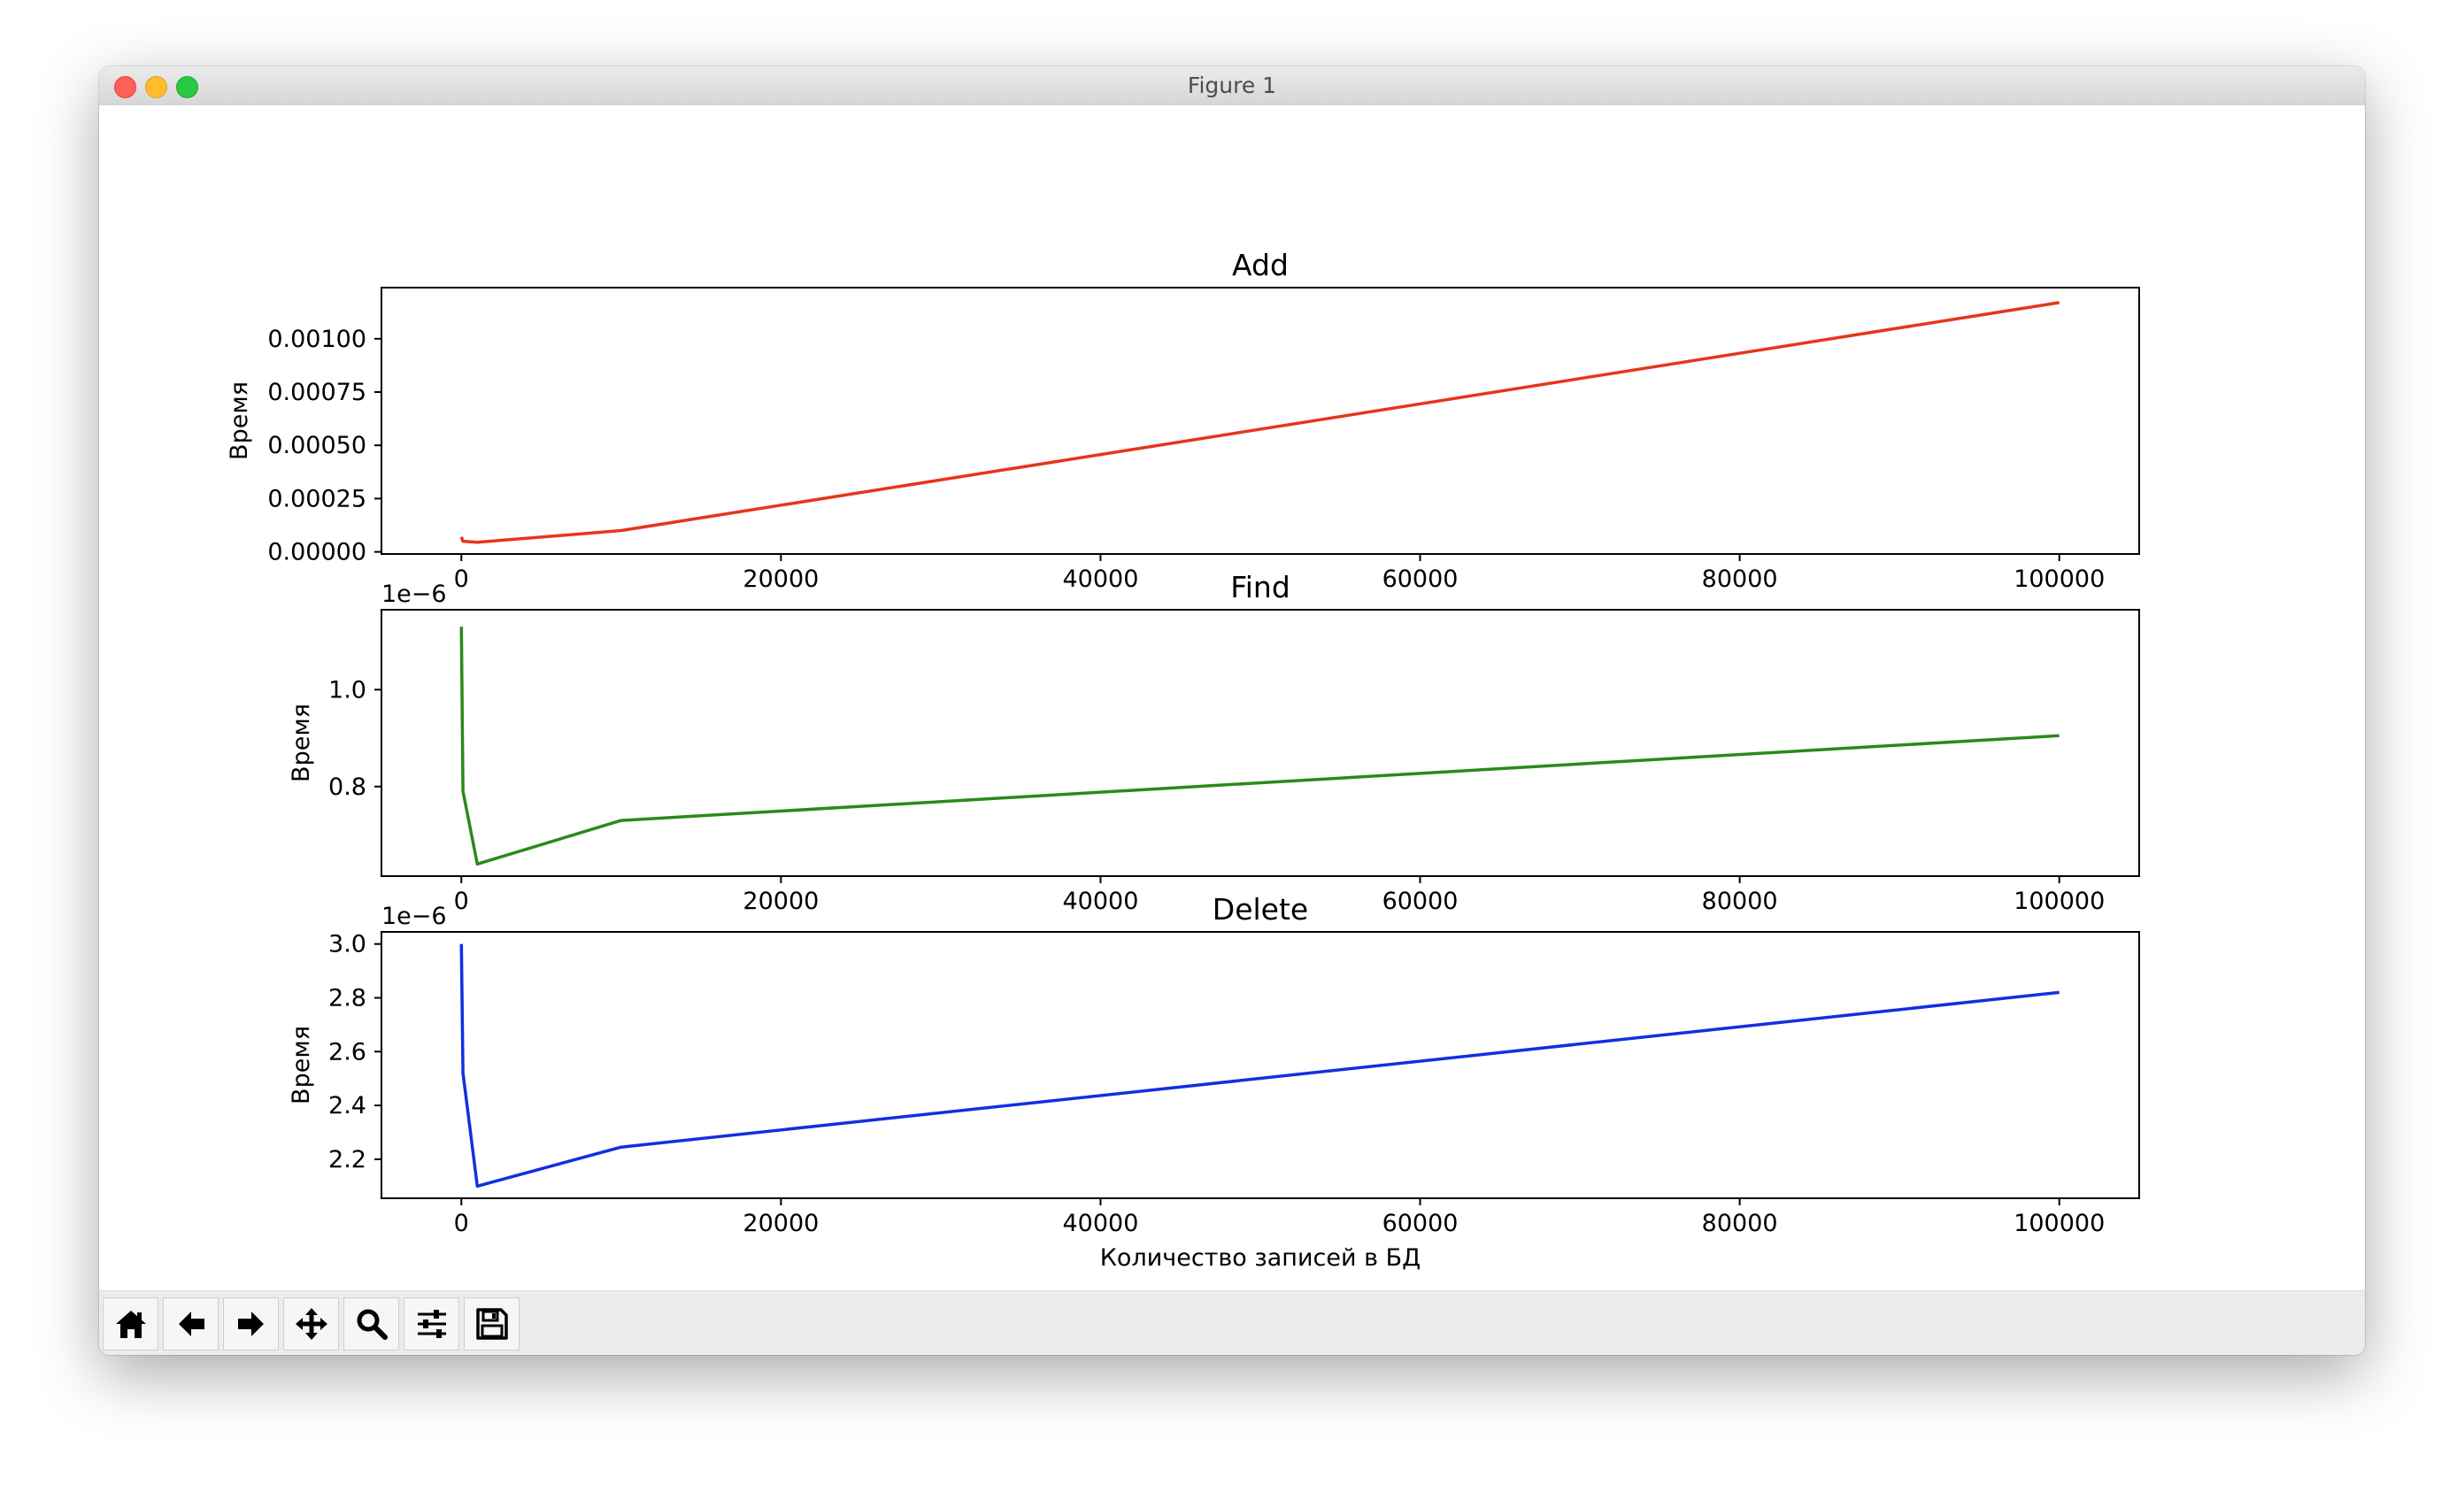 The height and width of the screenshot is (1485, 2464). Describe the element at coordinates (156, 87) in the screenshot. I see `minimize-window-button` at that location.